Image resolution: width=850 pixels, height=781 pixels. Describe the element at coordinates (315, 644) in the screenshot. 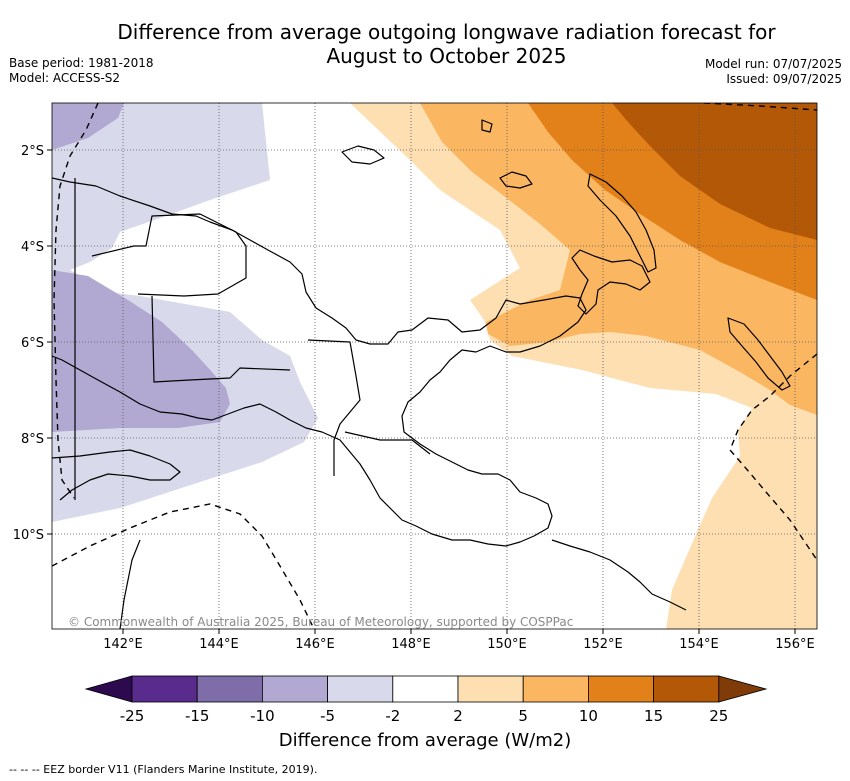

I see `lon-tick-label: 146°E` at that location.